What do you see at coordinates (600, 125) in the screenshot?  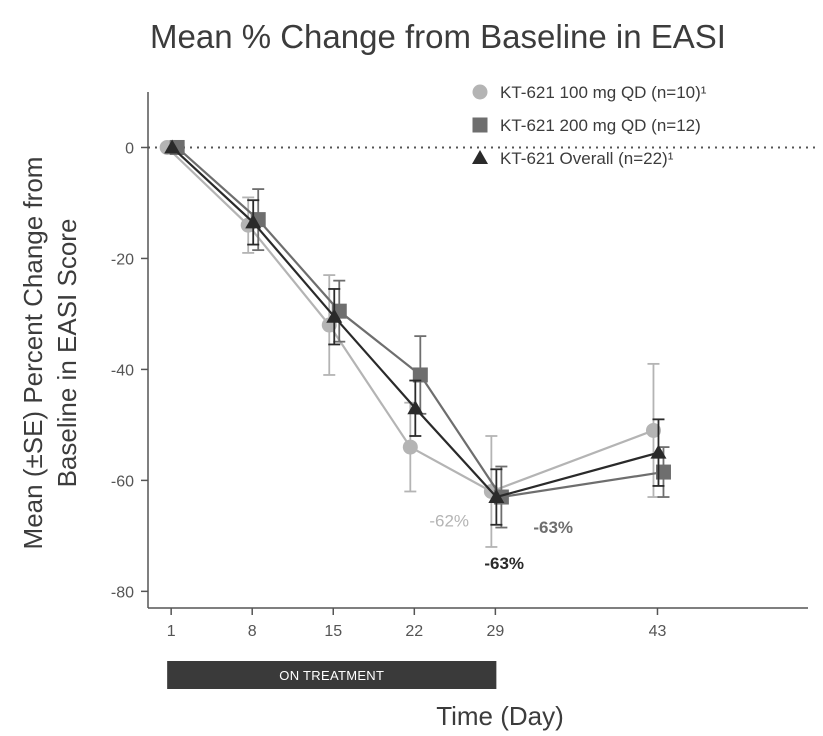 I see `legend-label: KT-621 200 mg QD (n=12)` at bounding box center [600, 125].